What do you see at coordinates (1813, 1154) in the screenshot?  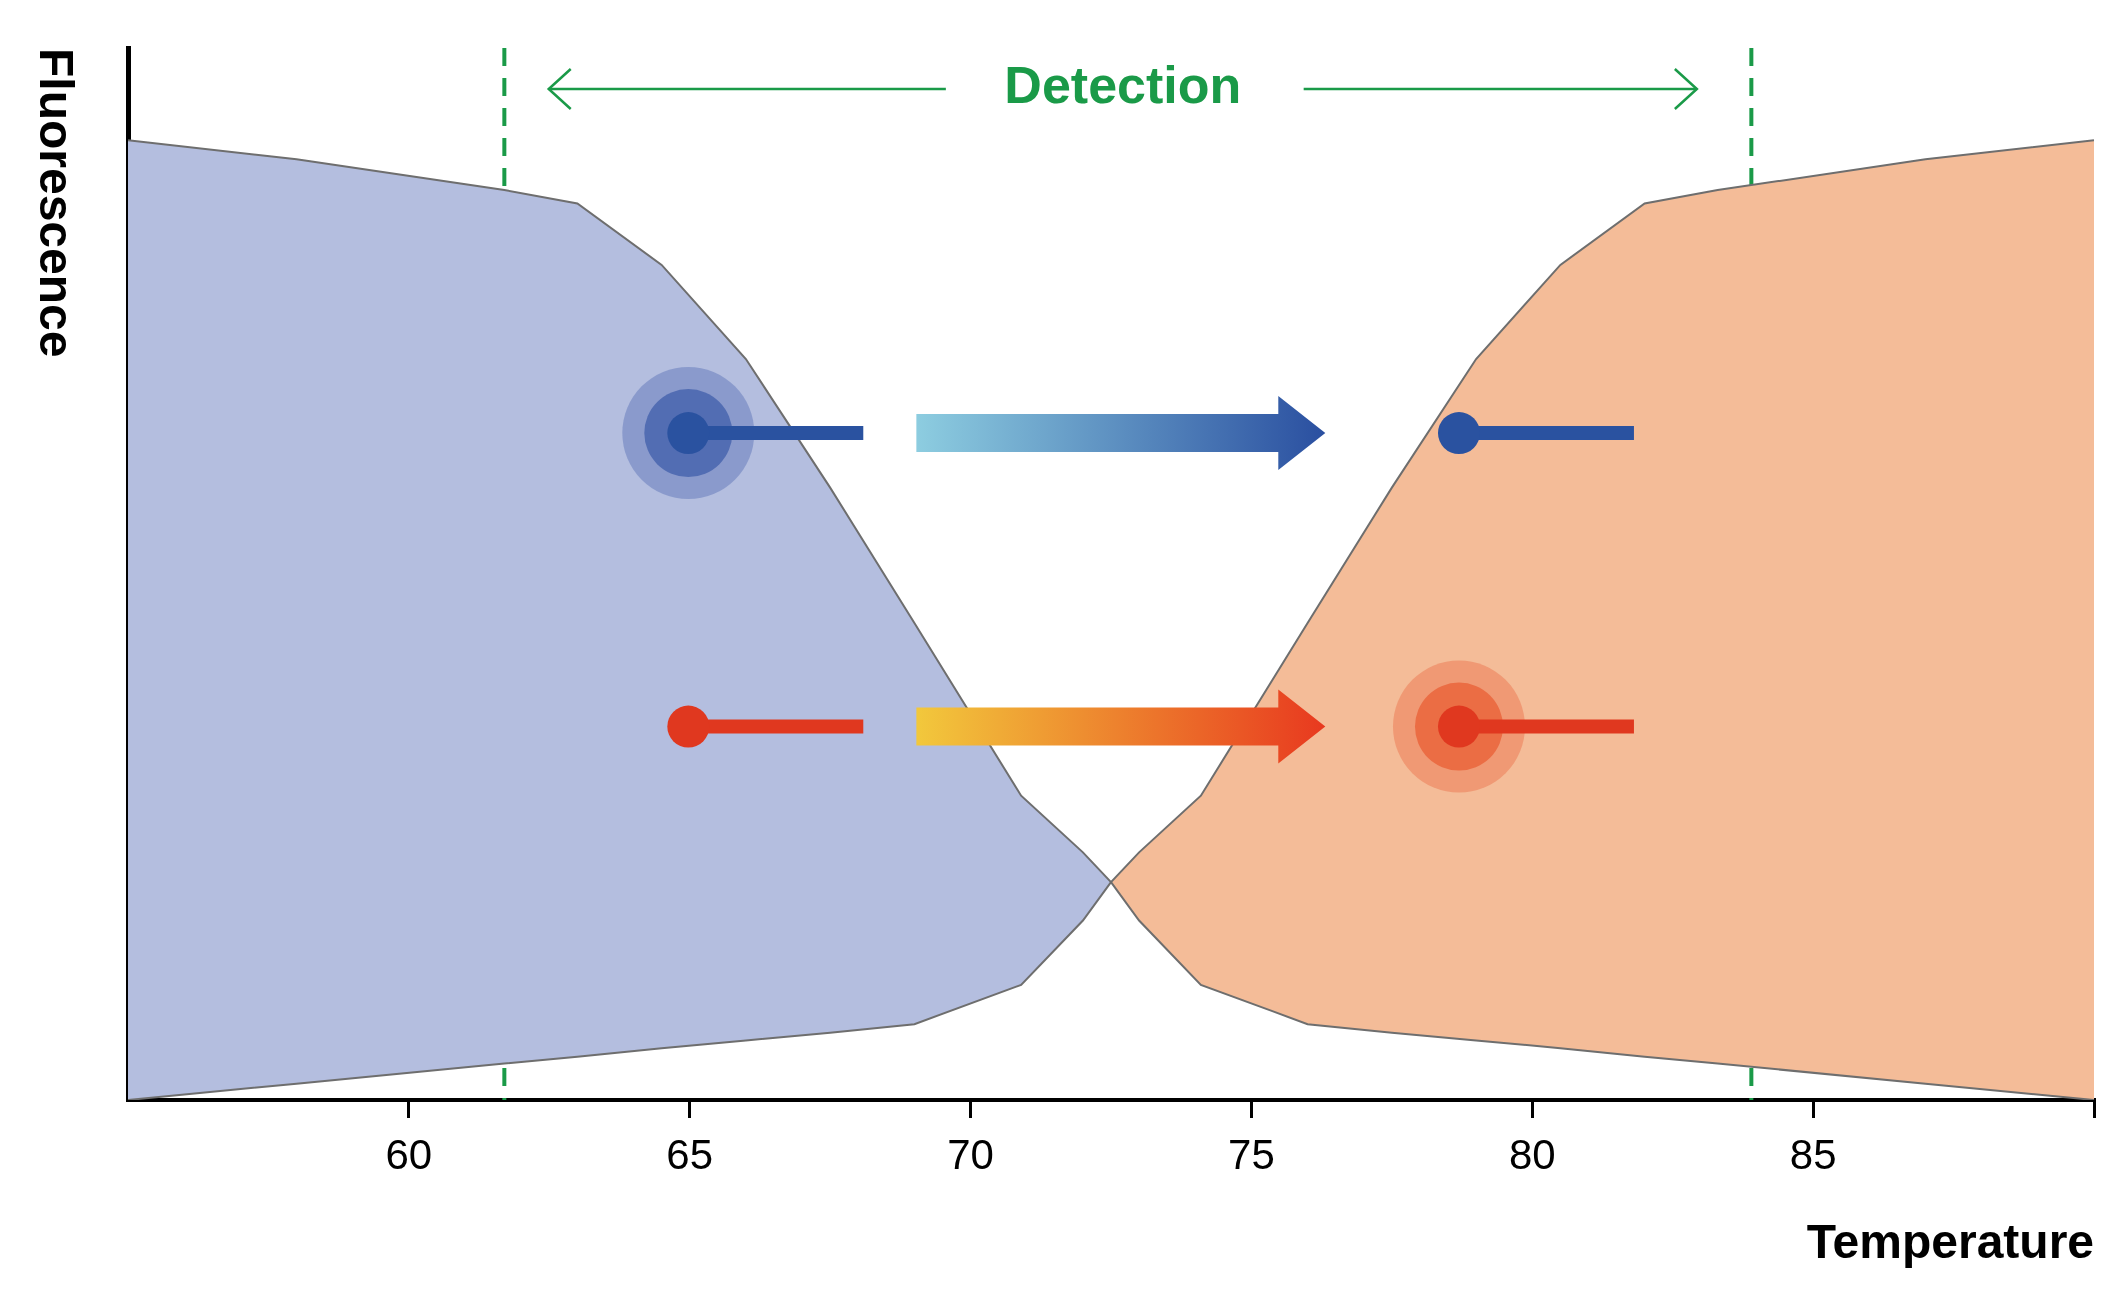 I see `x-tick-label: 85` at bounding box center [1813, 1154].